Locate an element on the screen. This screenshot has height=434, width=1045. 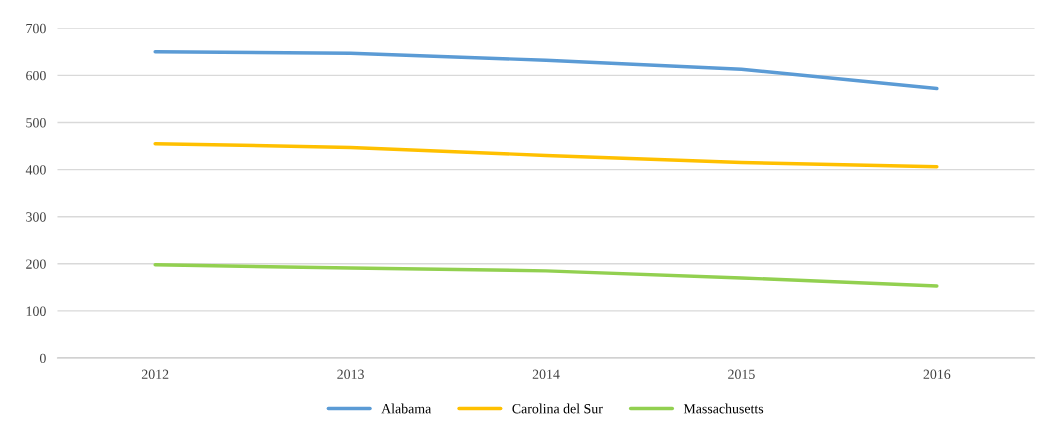
y-tick-label: 200 is located at coordinates (36, 264).